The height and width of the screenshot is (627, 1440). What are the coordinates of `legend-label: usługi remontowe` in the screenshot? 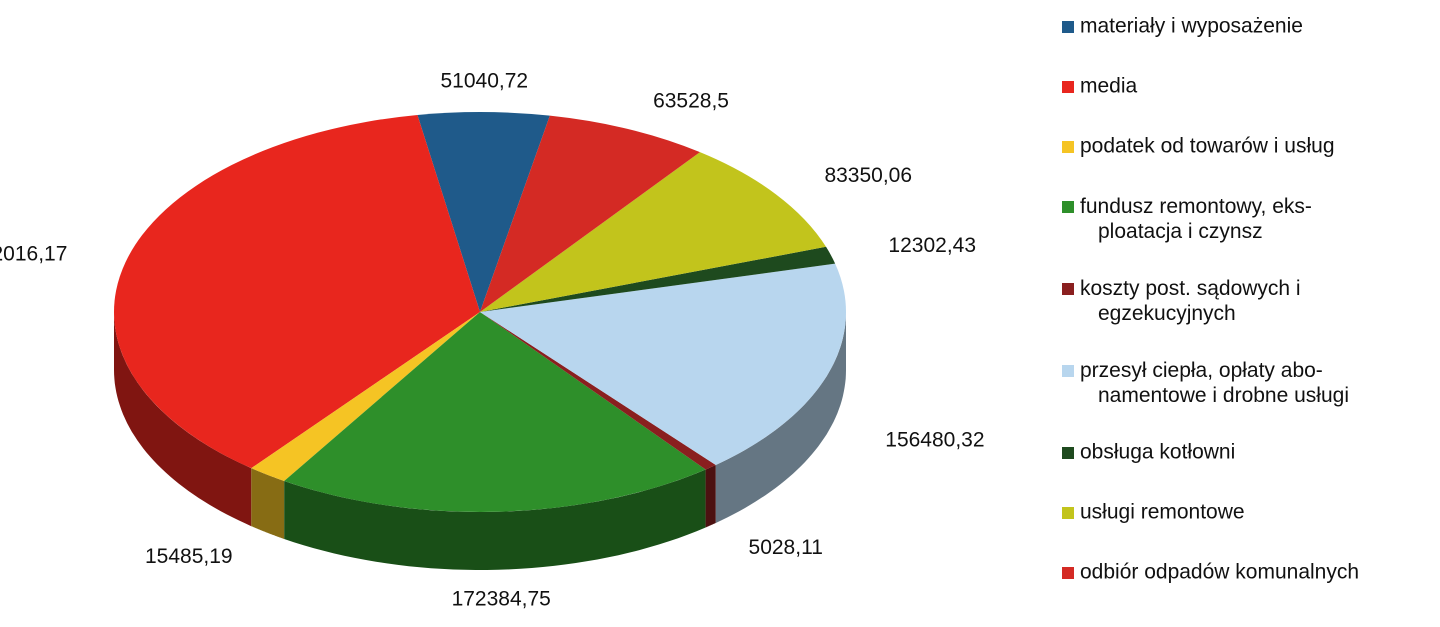 It's located at (1162, 512).